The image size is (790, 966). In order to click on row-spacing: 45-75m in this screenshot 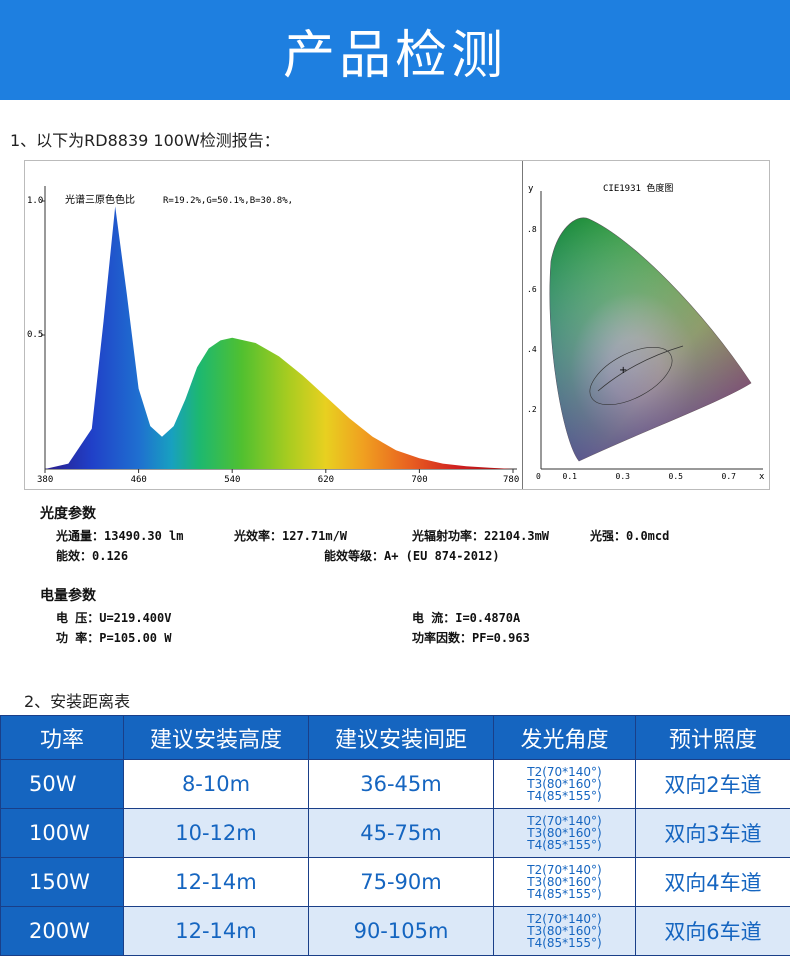, I will do `click(401, 833)`.